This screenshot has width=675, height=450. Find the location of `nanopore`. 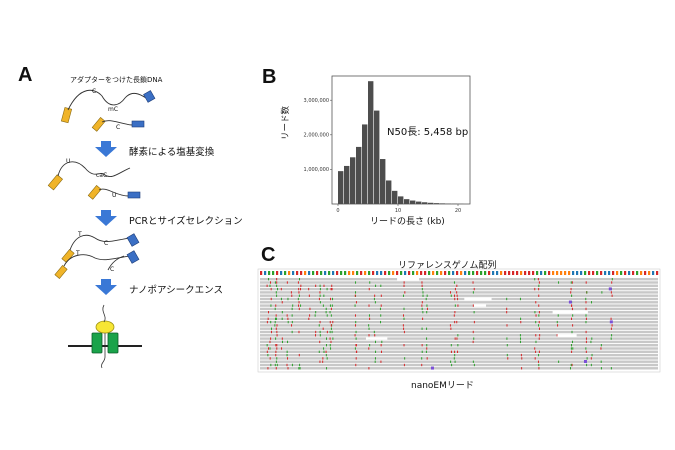

nanopore is located at coordinates (105, 336).